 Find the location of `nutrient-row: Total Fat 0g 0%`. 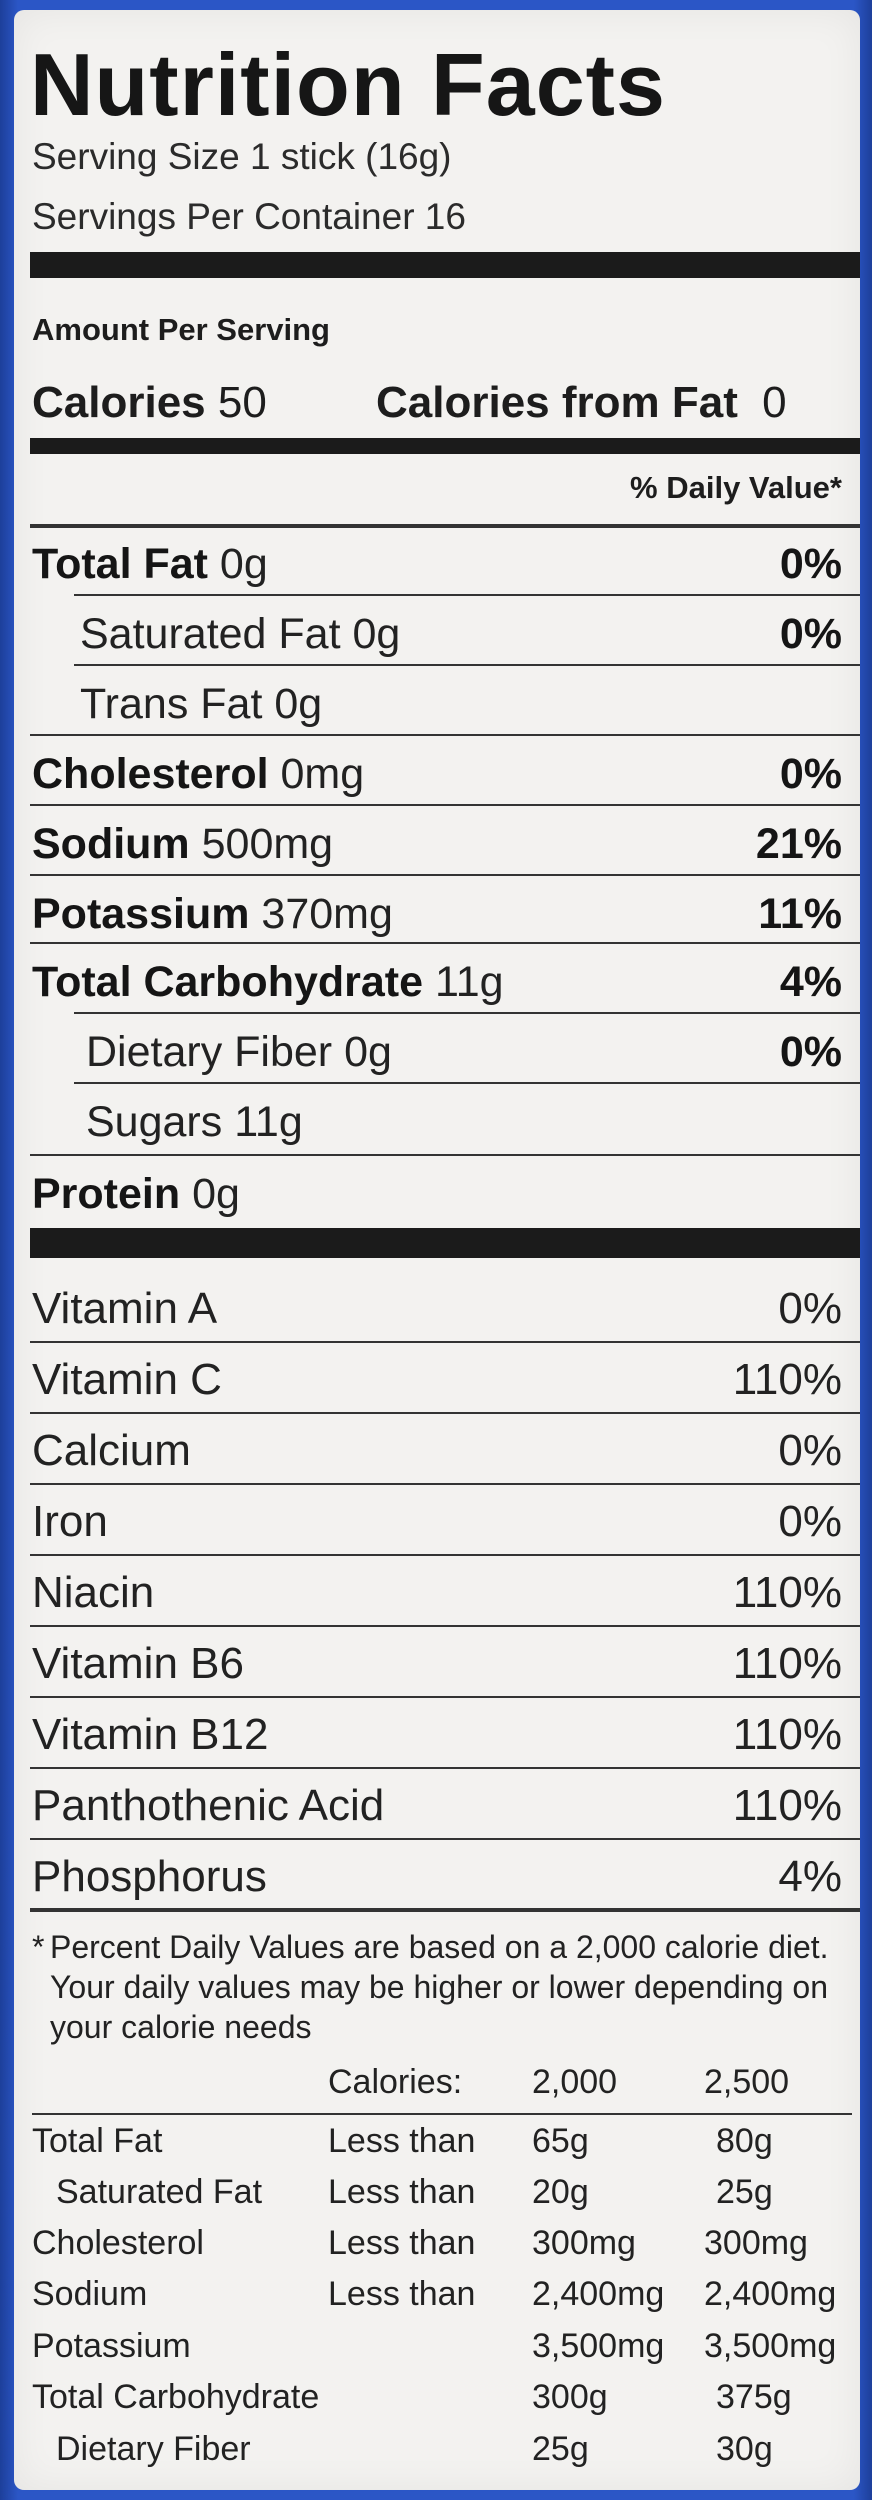

nutrient-row: Total Fat 0g 0% is located at coordinates (437, 565).